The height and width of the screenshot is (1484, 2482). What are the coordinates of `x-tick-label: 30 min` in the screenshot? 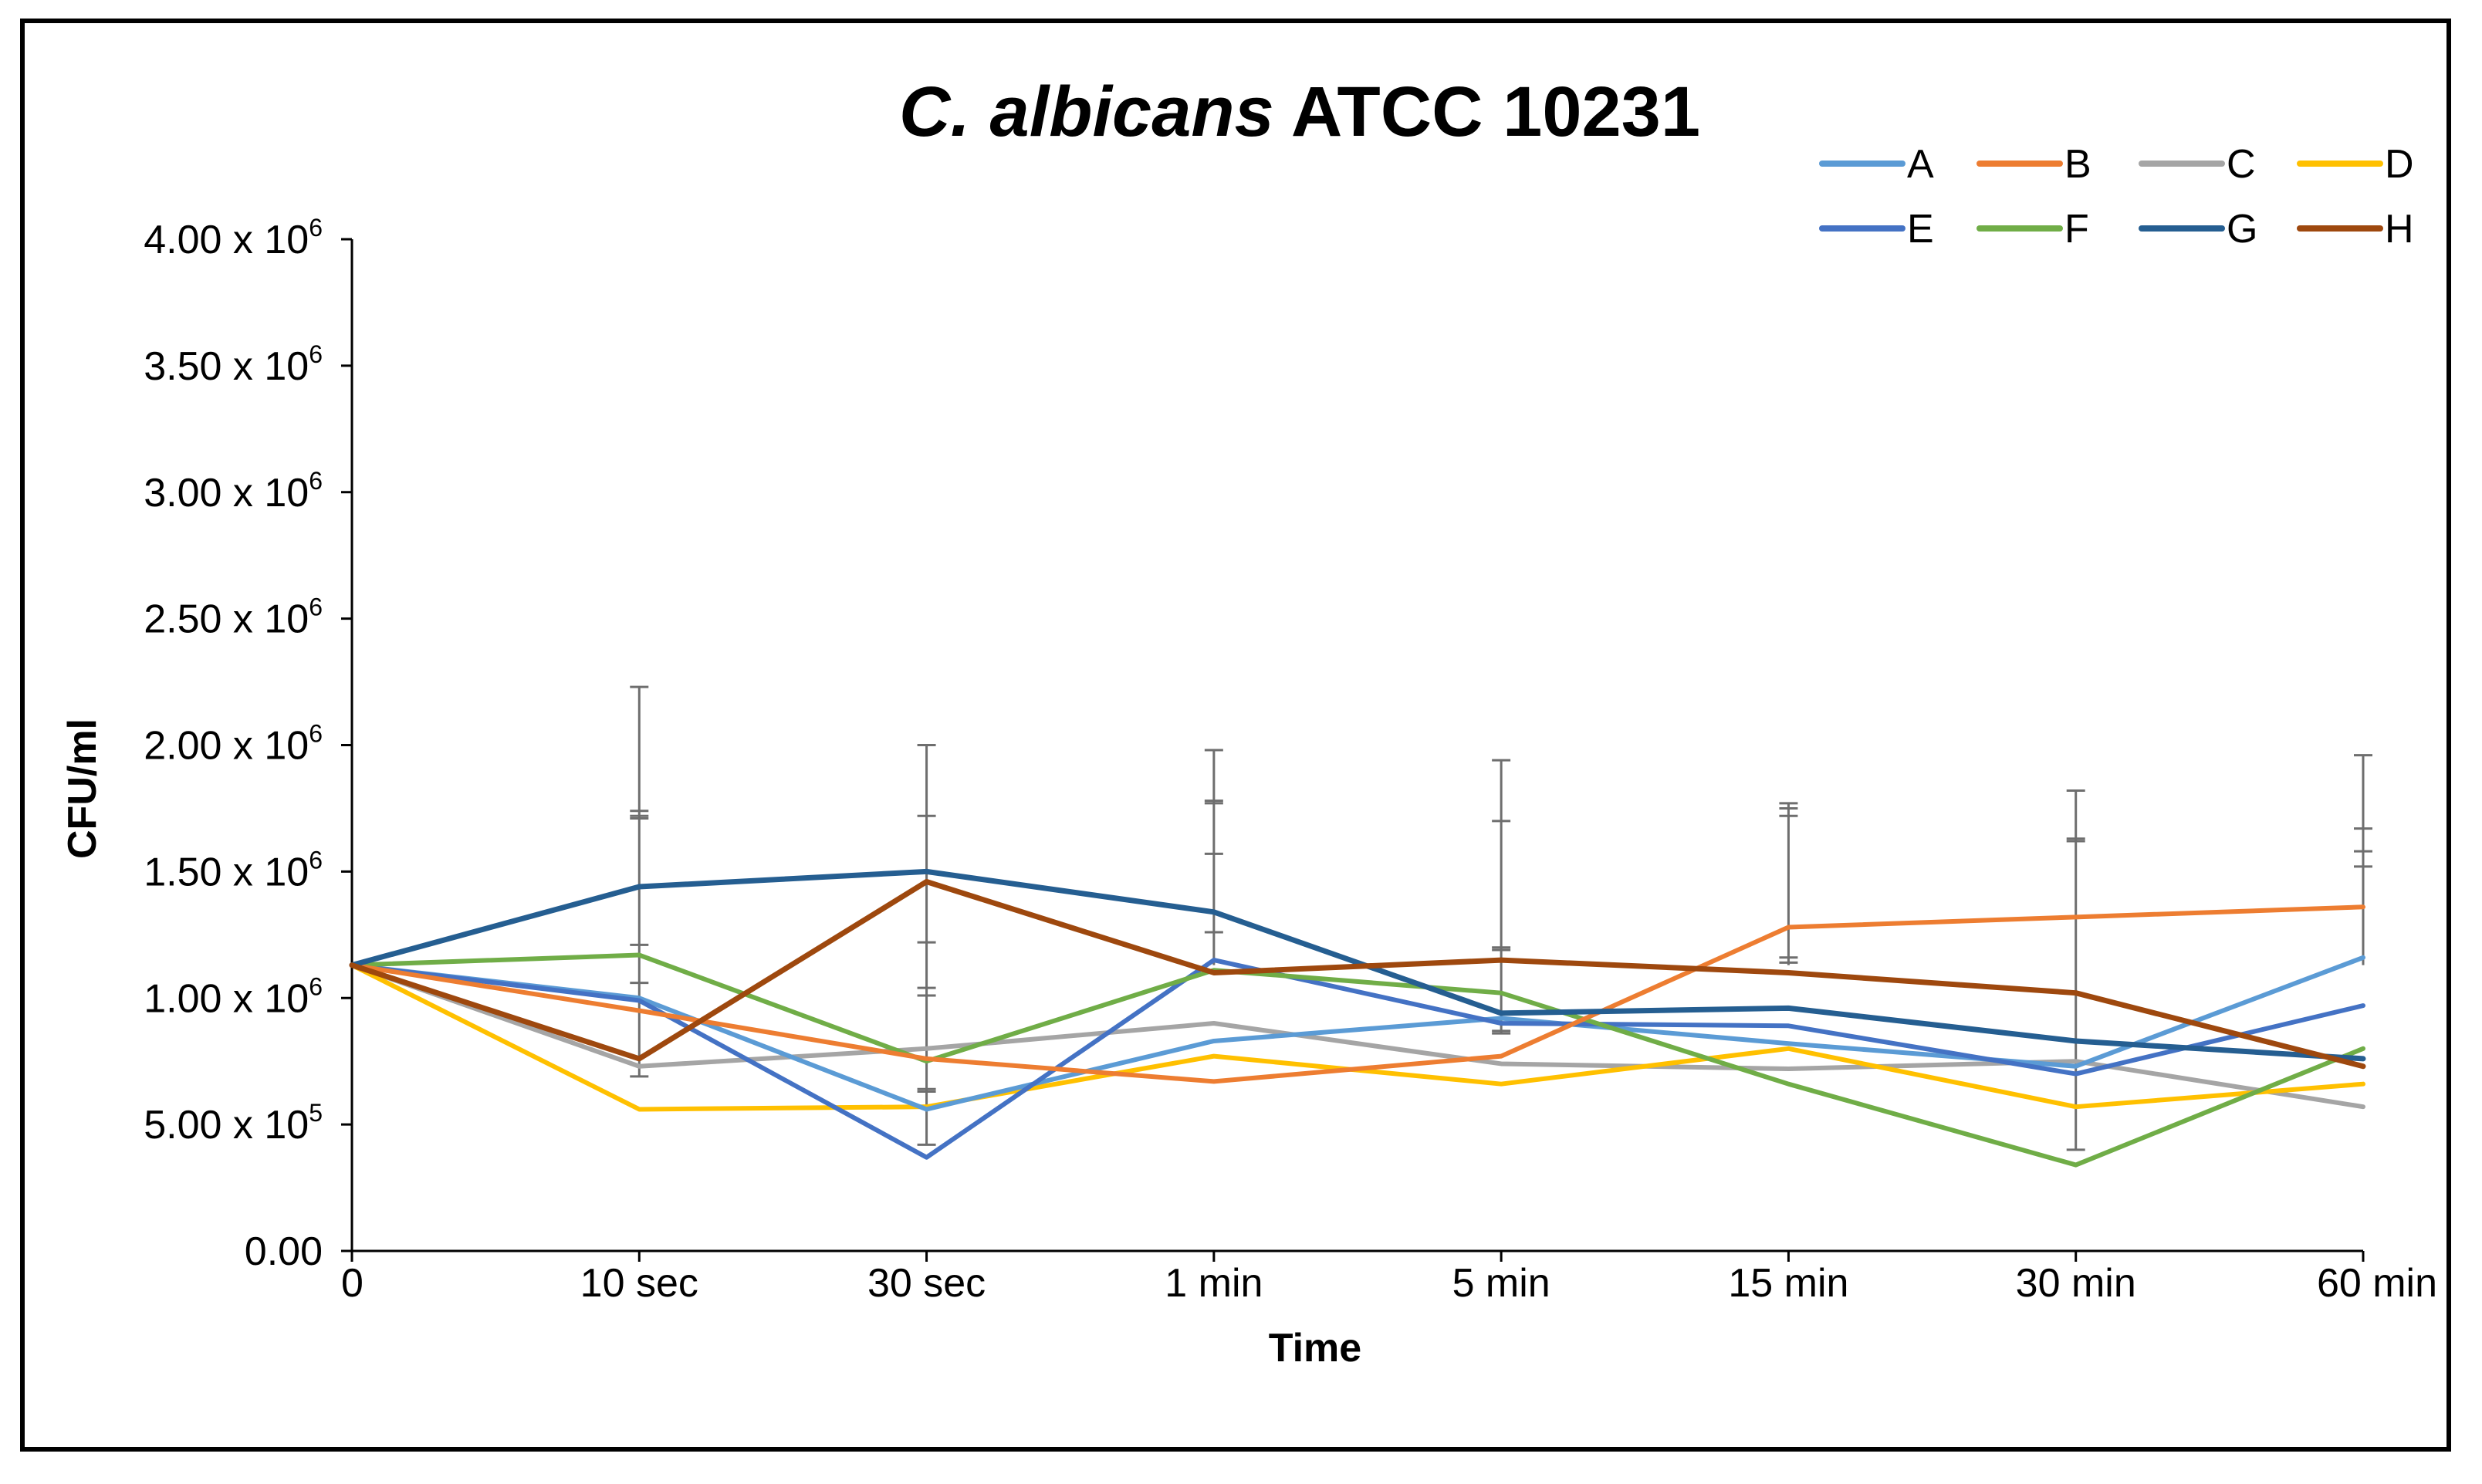 It's located at (2076, 1283).